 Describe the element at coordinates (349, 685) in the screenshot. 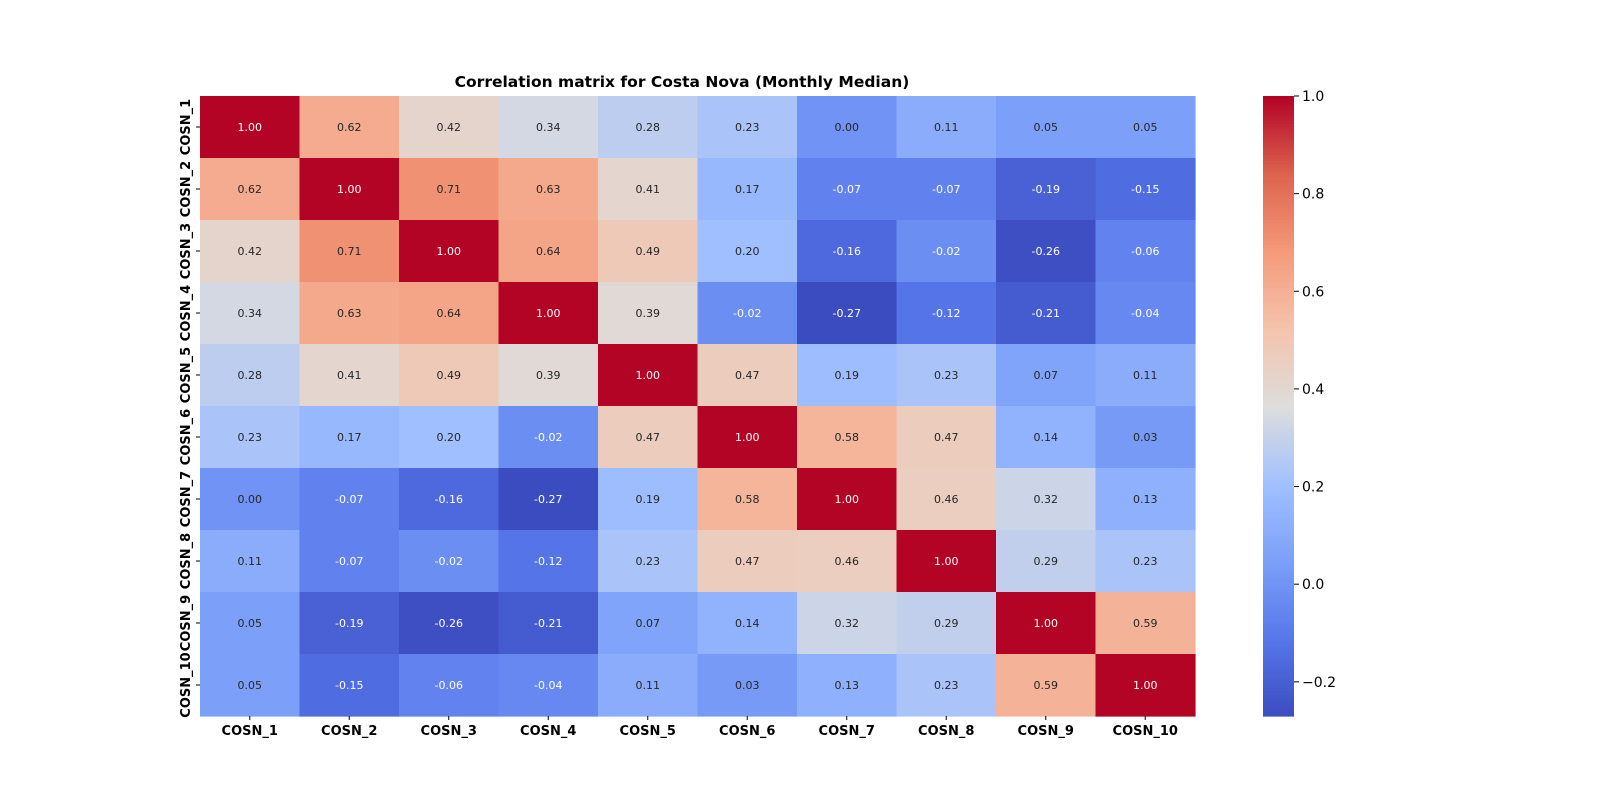

I see `heatmap-cell-label: -0.15` at that location.